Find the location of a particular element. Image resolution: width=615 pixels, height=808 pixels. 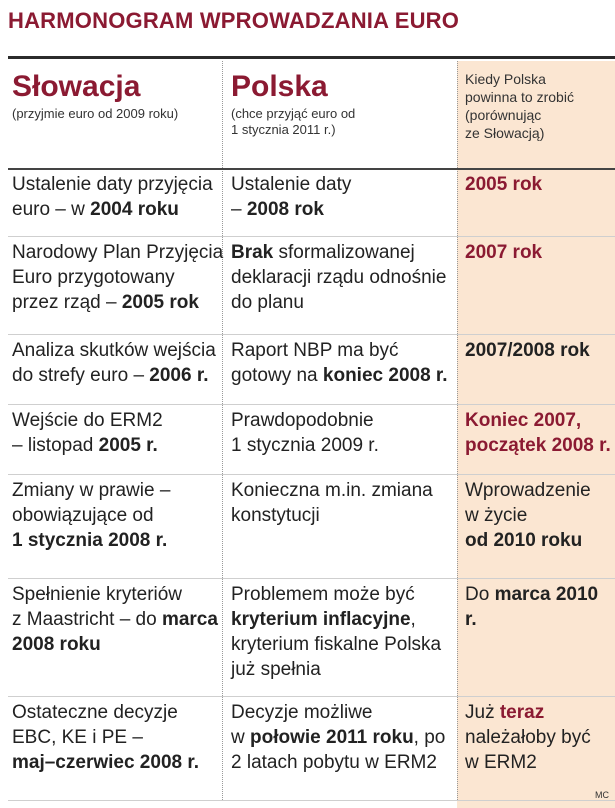

cell-line: gotowy na koniec 2008 r. is located at coordinates (339, 375).